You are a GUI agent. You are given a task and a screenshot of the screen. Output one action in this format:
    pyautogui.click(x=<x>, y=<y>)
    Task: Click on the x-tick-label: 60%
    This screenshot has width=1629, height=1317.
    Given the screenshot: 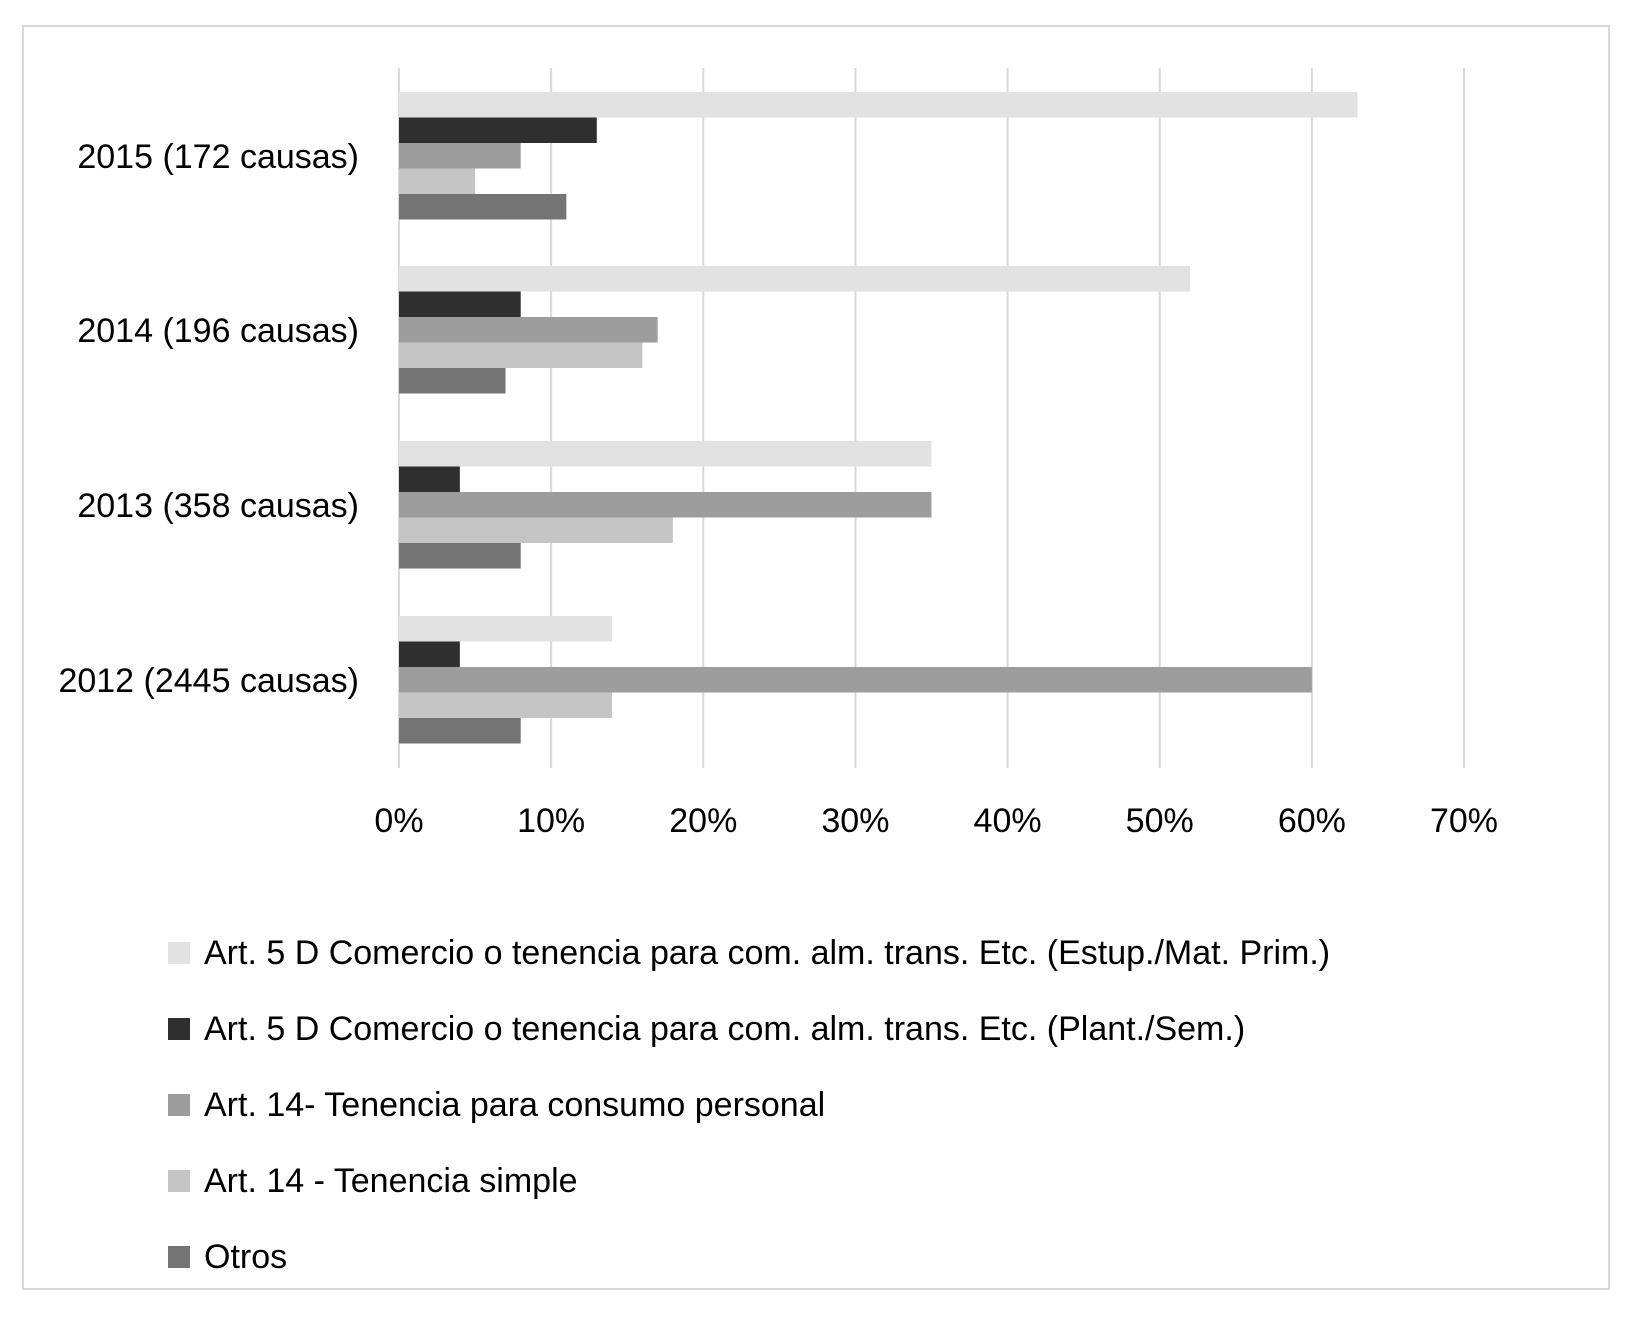 What is the action you would take?
    pyautogui.click(x=1312, y=821)
    